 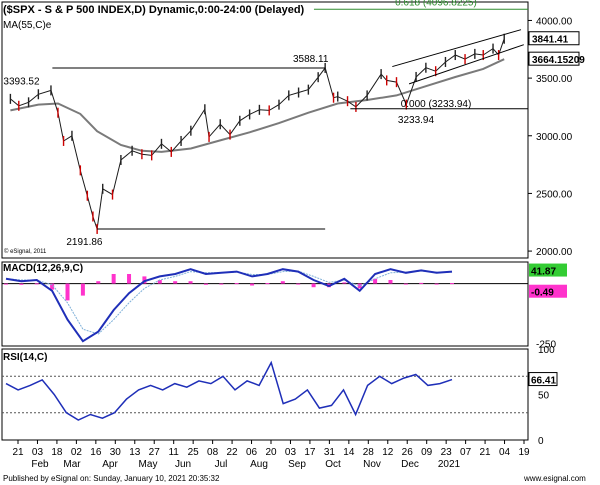 I want to click on x-month-label: Dec, so click(x=410, y=464).